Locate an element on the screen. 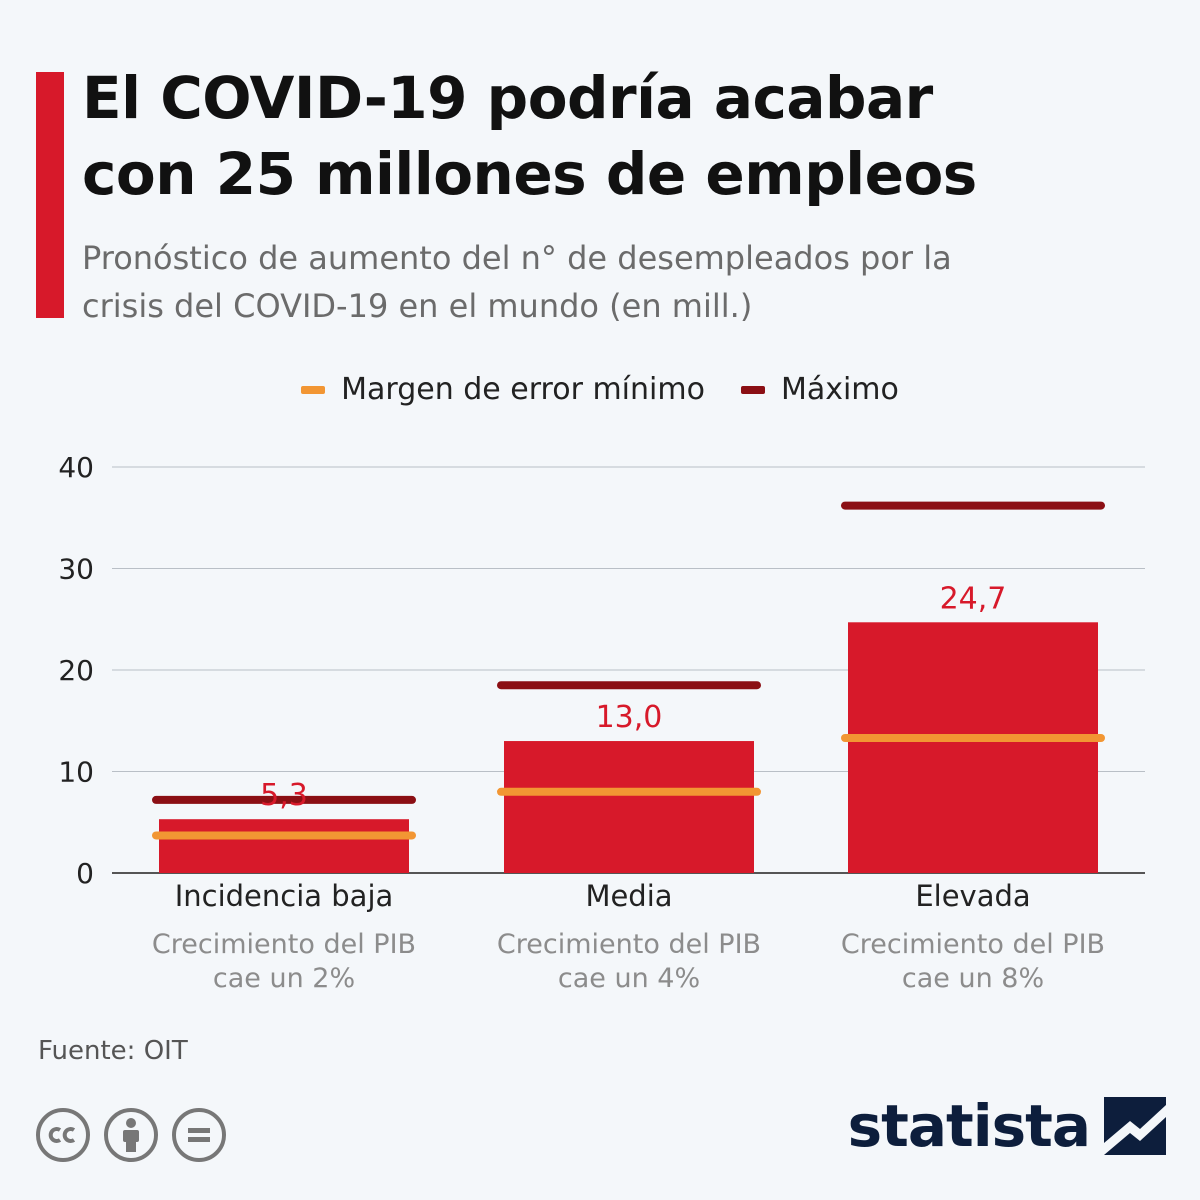 This screenshot has height=1200, width=1200. legend-swatch-max is located at coordinates (752, 389).